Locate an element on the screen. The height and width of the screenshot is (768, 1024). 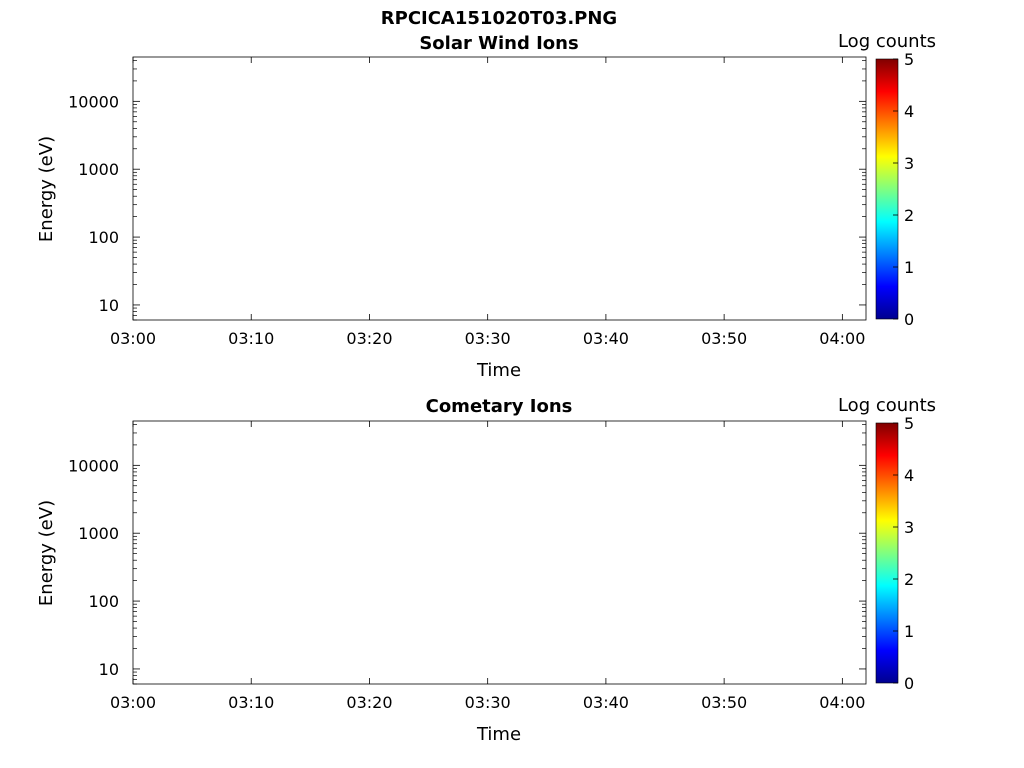
panel-title: Solar Wind Ions is located at coordinates (498, 43).